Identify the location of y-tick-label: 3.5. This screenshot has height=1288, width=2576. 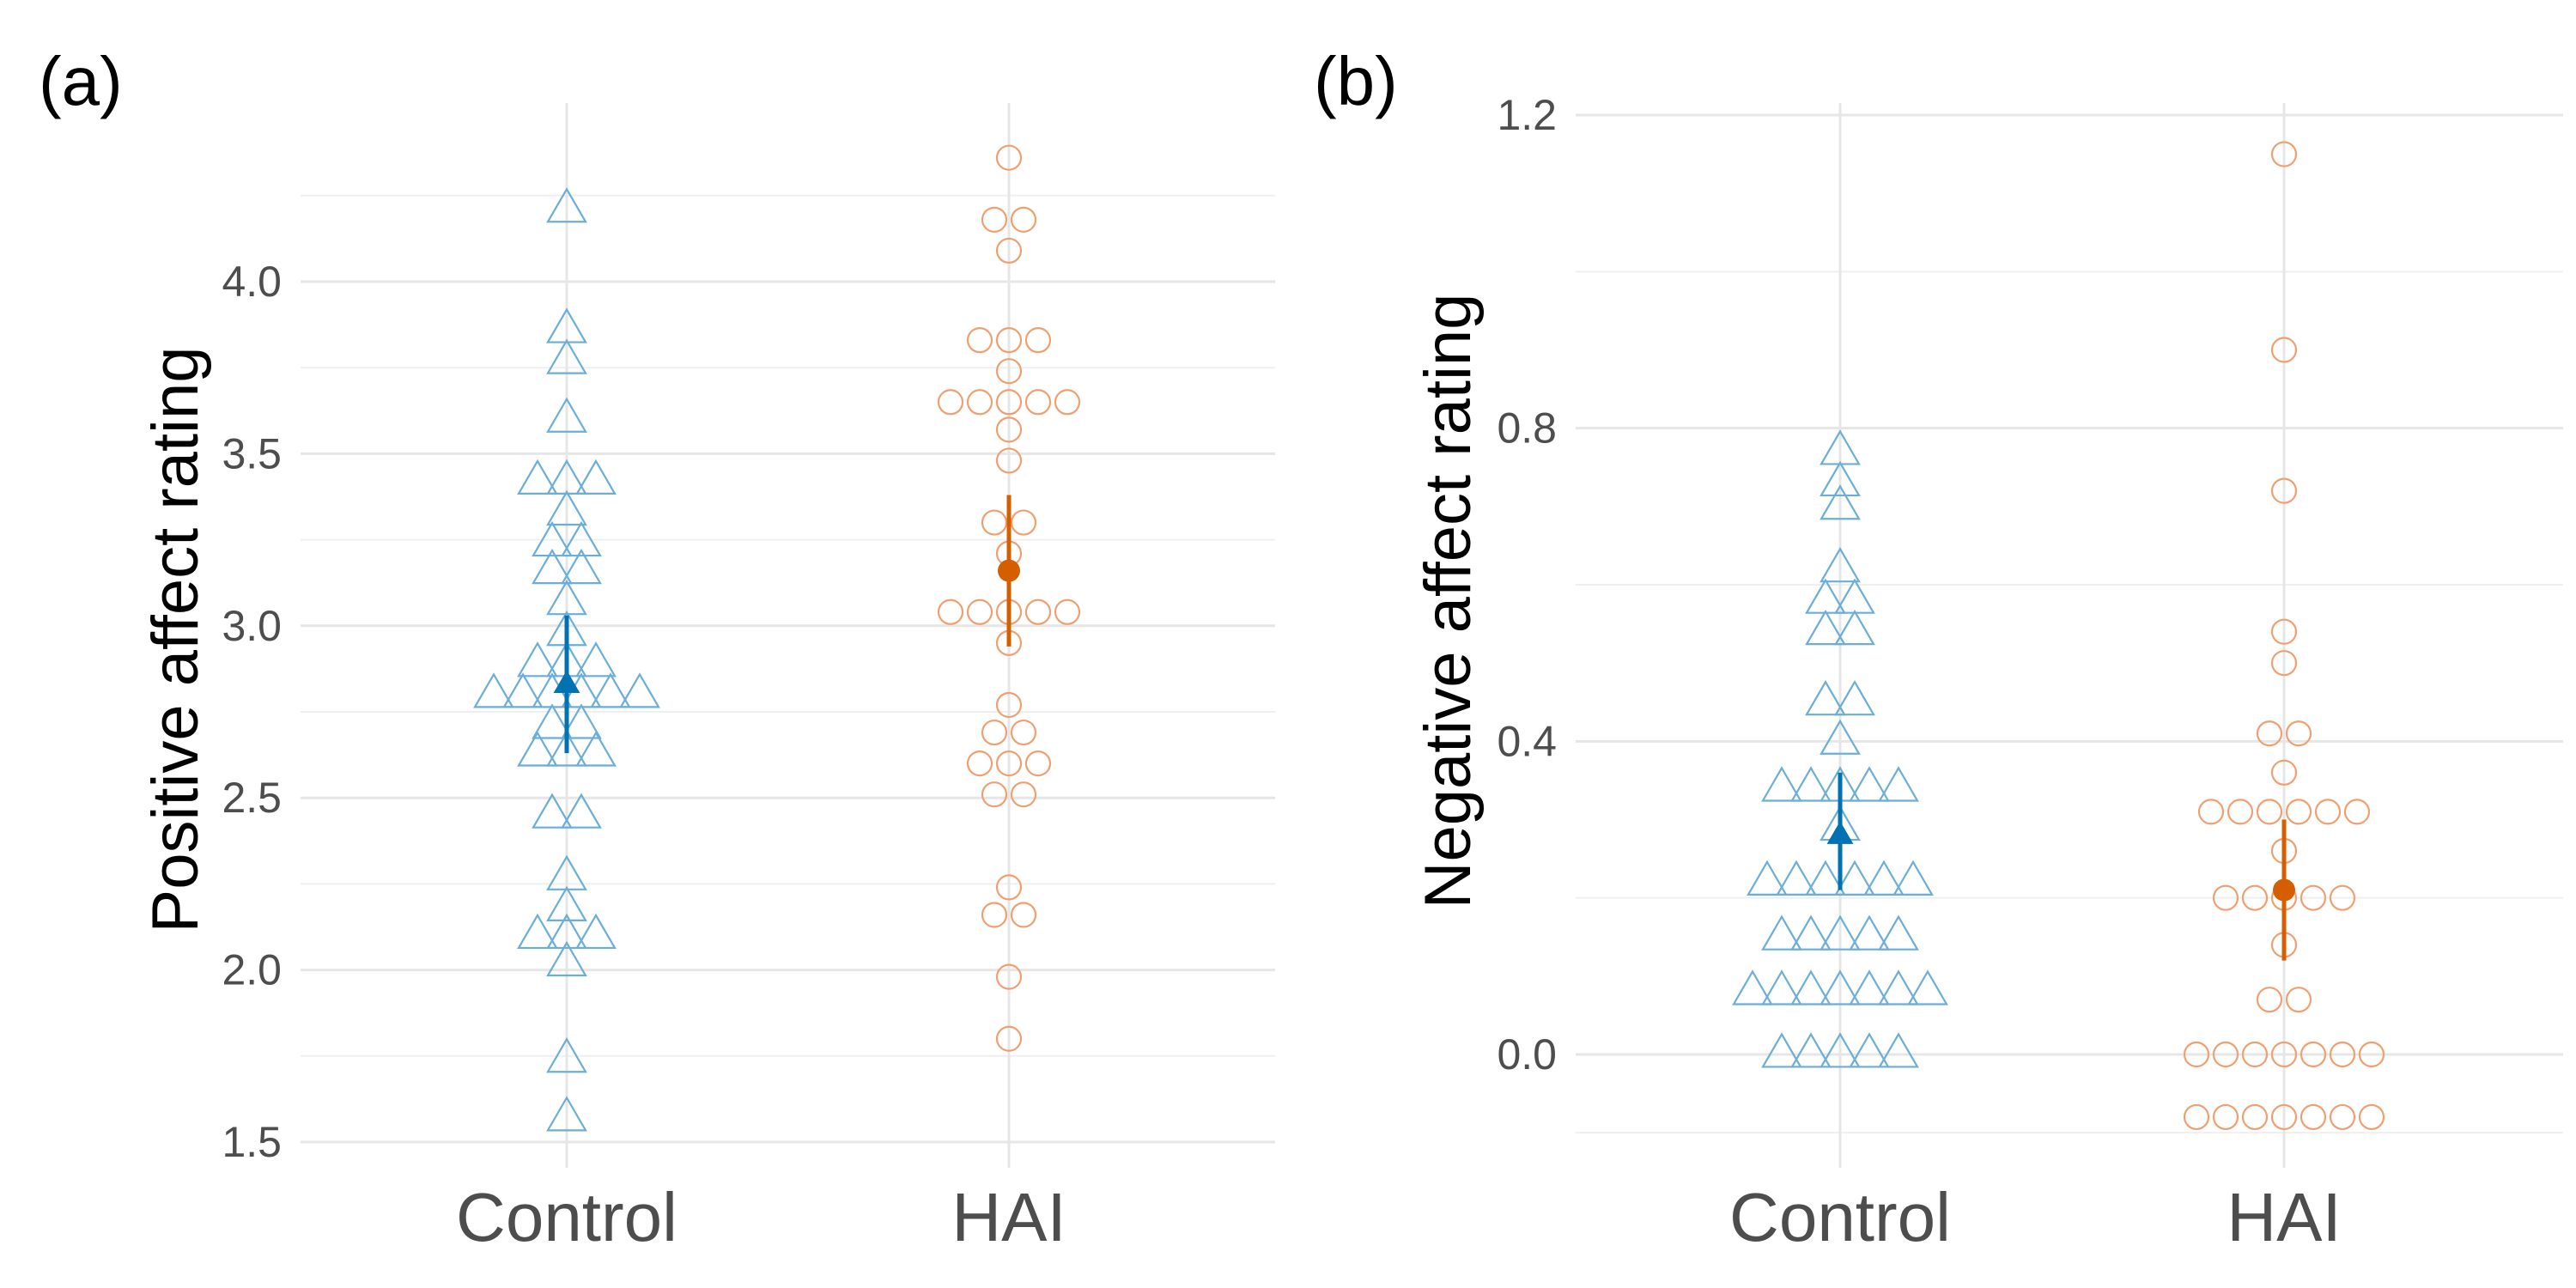
(252, 453).